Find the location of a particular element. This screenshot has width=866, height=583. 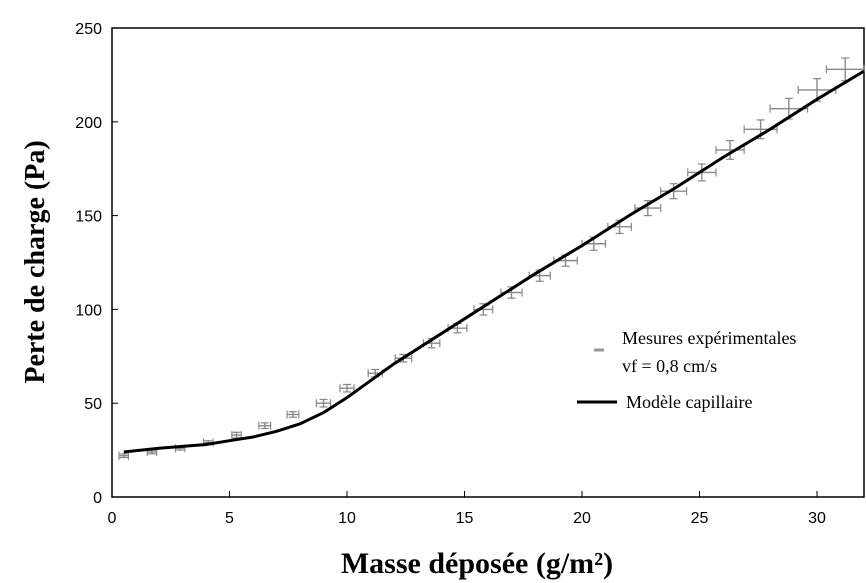

x-tick-label: 15 is located at coordinates (465, 518).